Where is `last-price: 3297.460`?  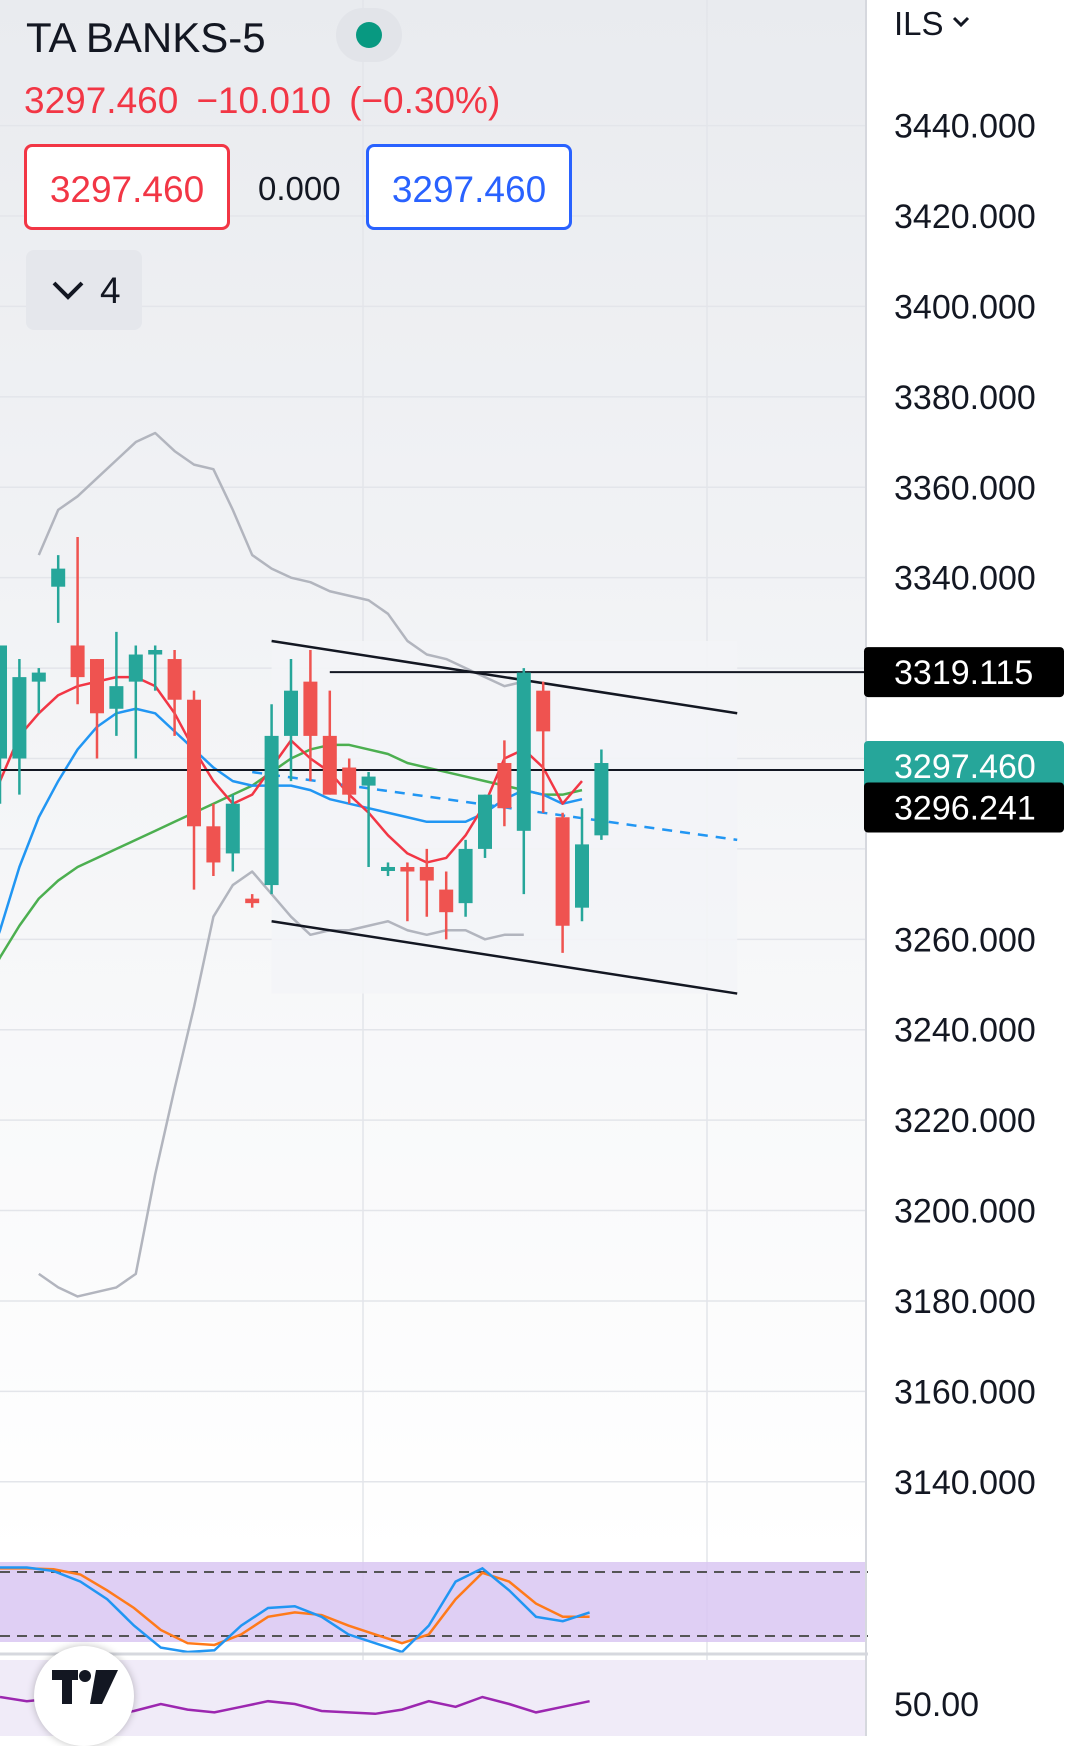 last-price: 3297.460 is located at coordinates (101, 100).